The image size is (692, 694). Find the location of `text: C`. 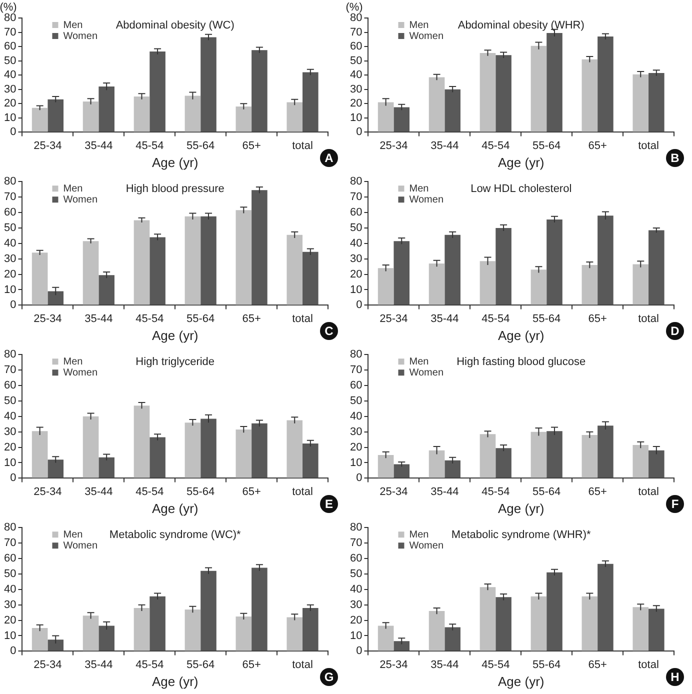

text: C is located at coordinates (329, 331).